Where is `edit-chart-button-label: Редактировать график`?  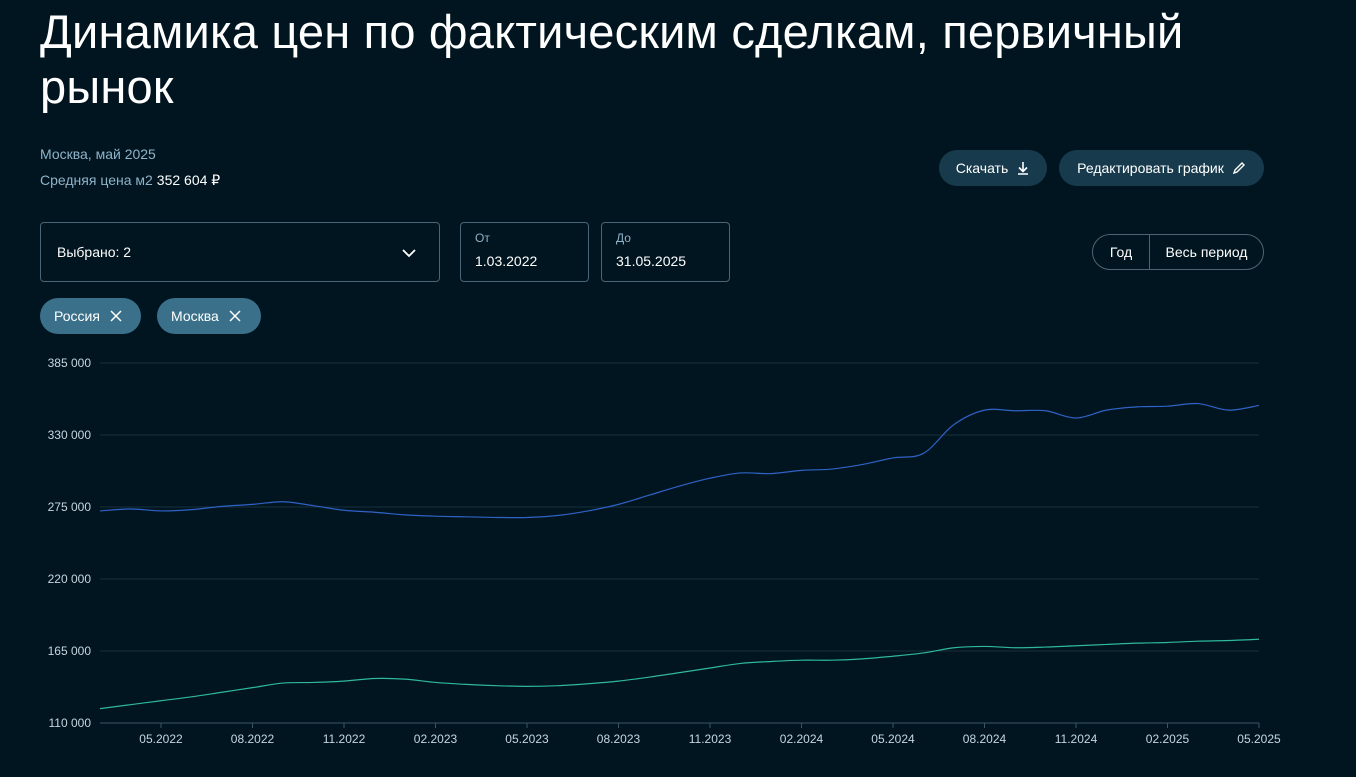
edit-chart-button-label: Редактировать график is located at coordinates (1150, 168).